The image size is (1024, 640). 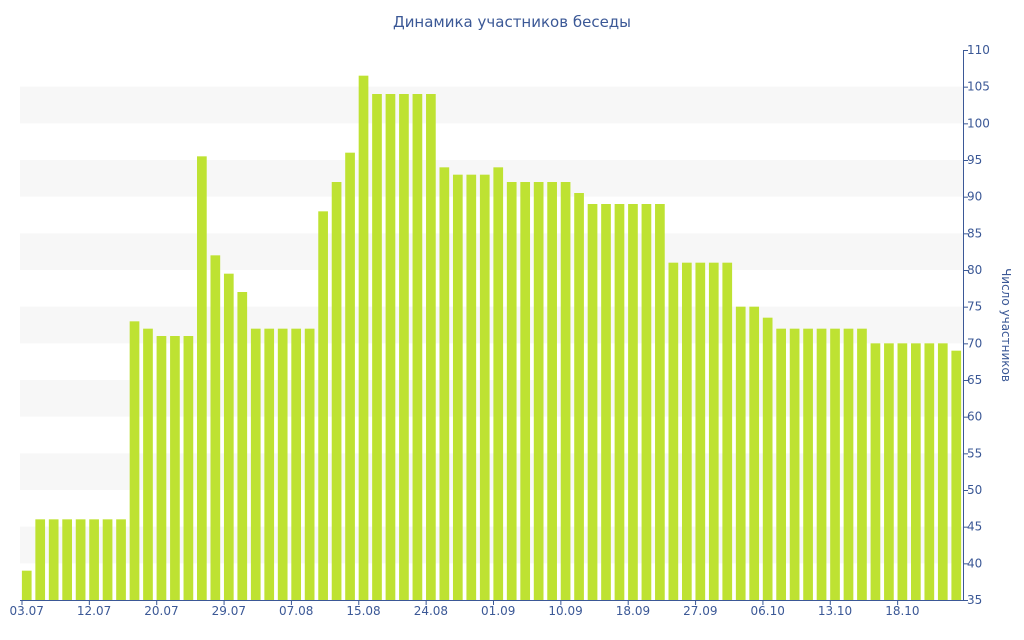 I want to click on y-tick-label: 100, so click(x=978, y=123).